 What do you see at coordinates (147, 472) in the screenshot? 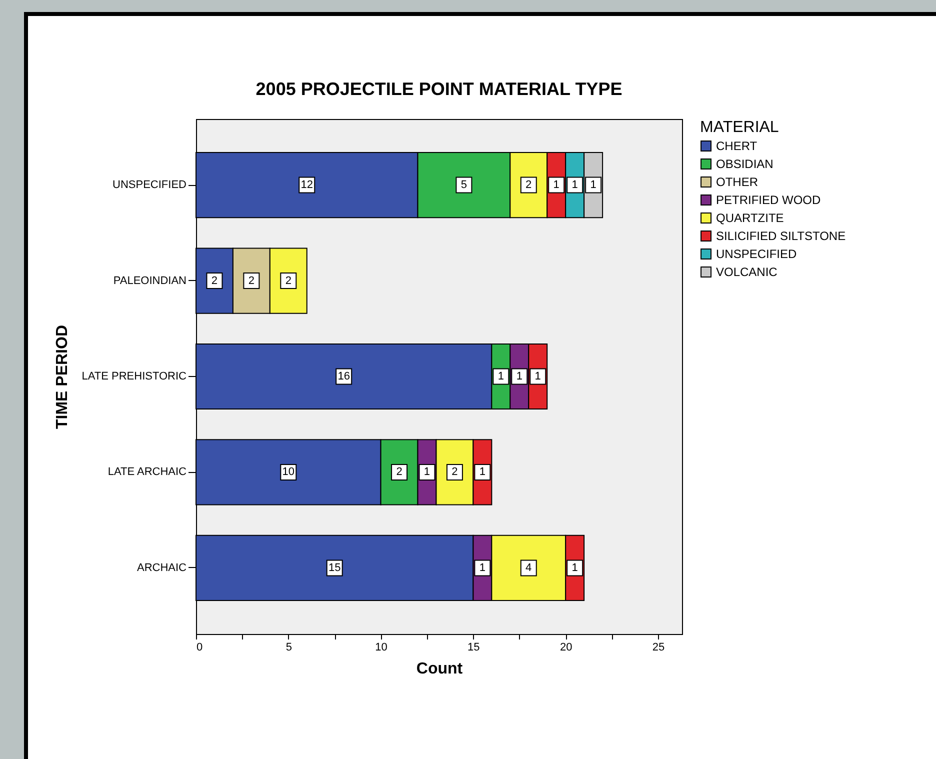
I see `y-tick-label: LATE ARCHAIC` at bounding box center [147, 472].